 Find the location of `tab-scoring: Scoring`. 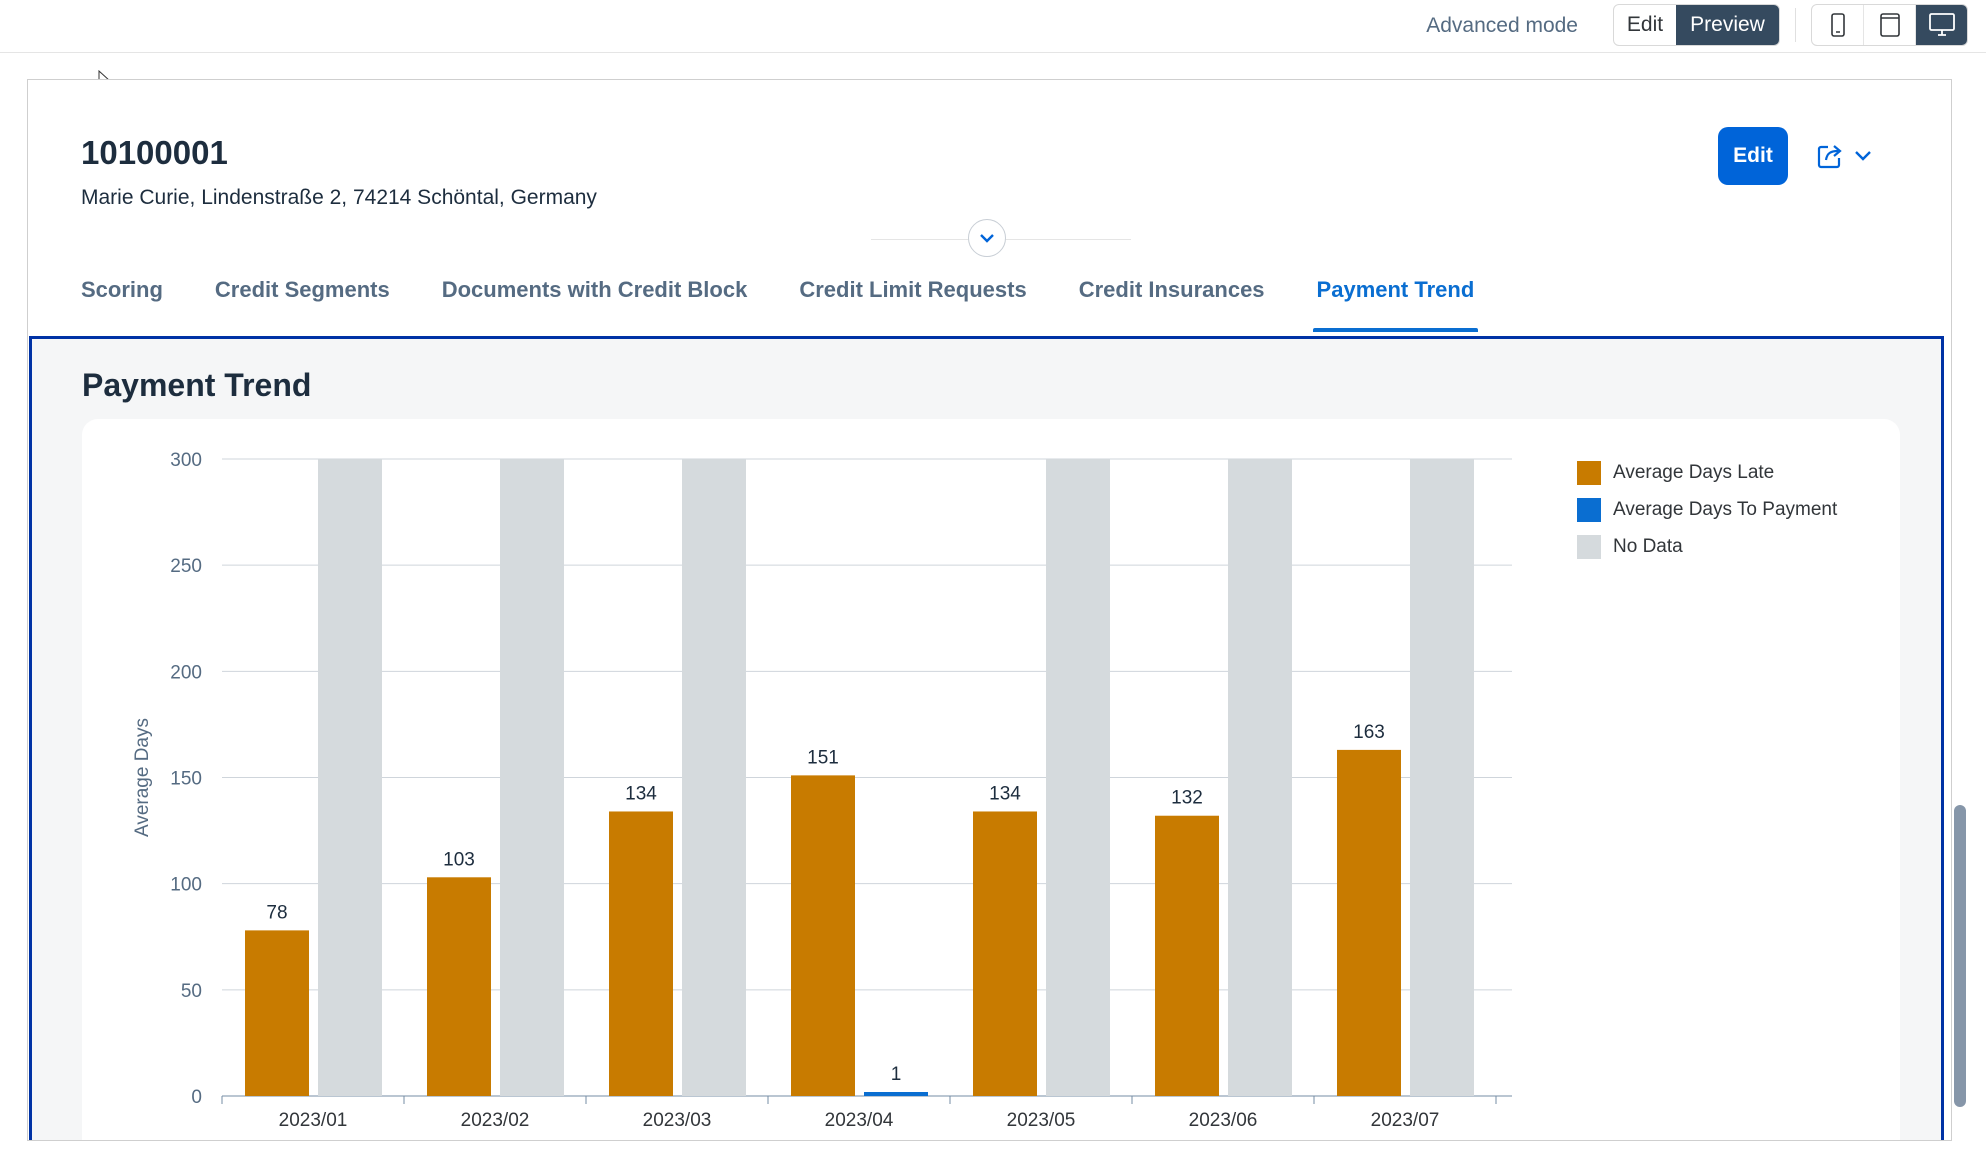

tab-scoring: Scoring is located at coordinates (122, 289).